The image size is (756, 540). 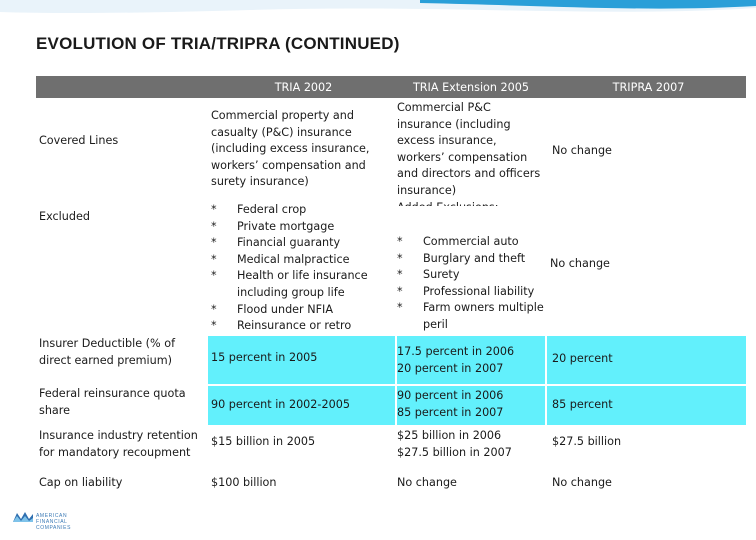 What do you see at coordinates (450, 395) in the screenshot?
I see `text-line: 90 percent in 2006` at bounding box center [450, 395].